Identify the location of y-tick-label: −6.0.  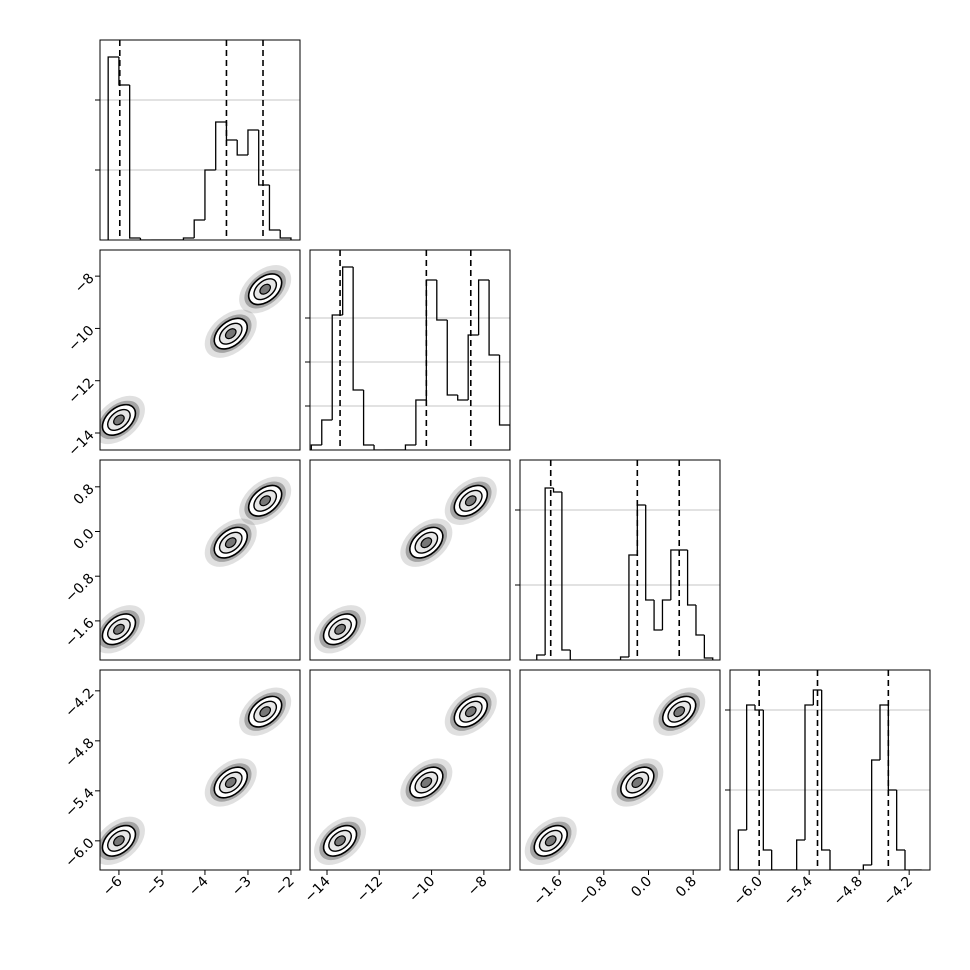
(79, 852).